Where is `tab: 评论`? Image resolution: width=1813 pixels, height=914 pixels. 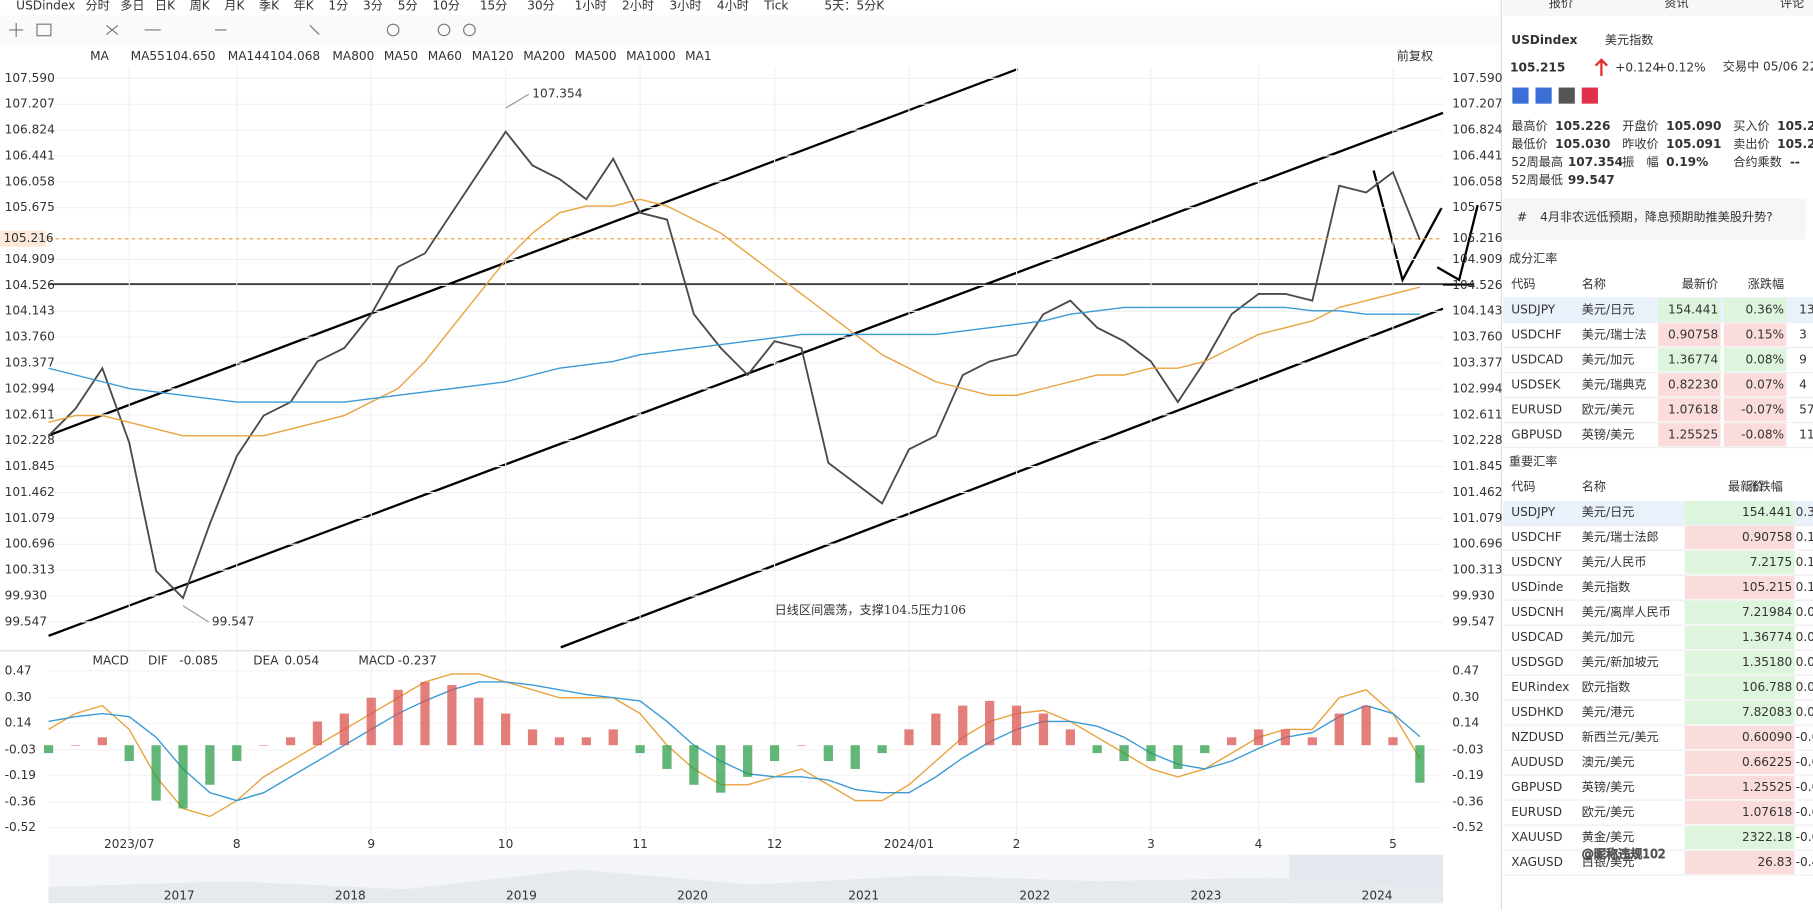 tab: 评论 is located at coordinates (1792, 5).